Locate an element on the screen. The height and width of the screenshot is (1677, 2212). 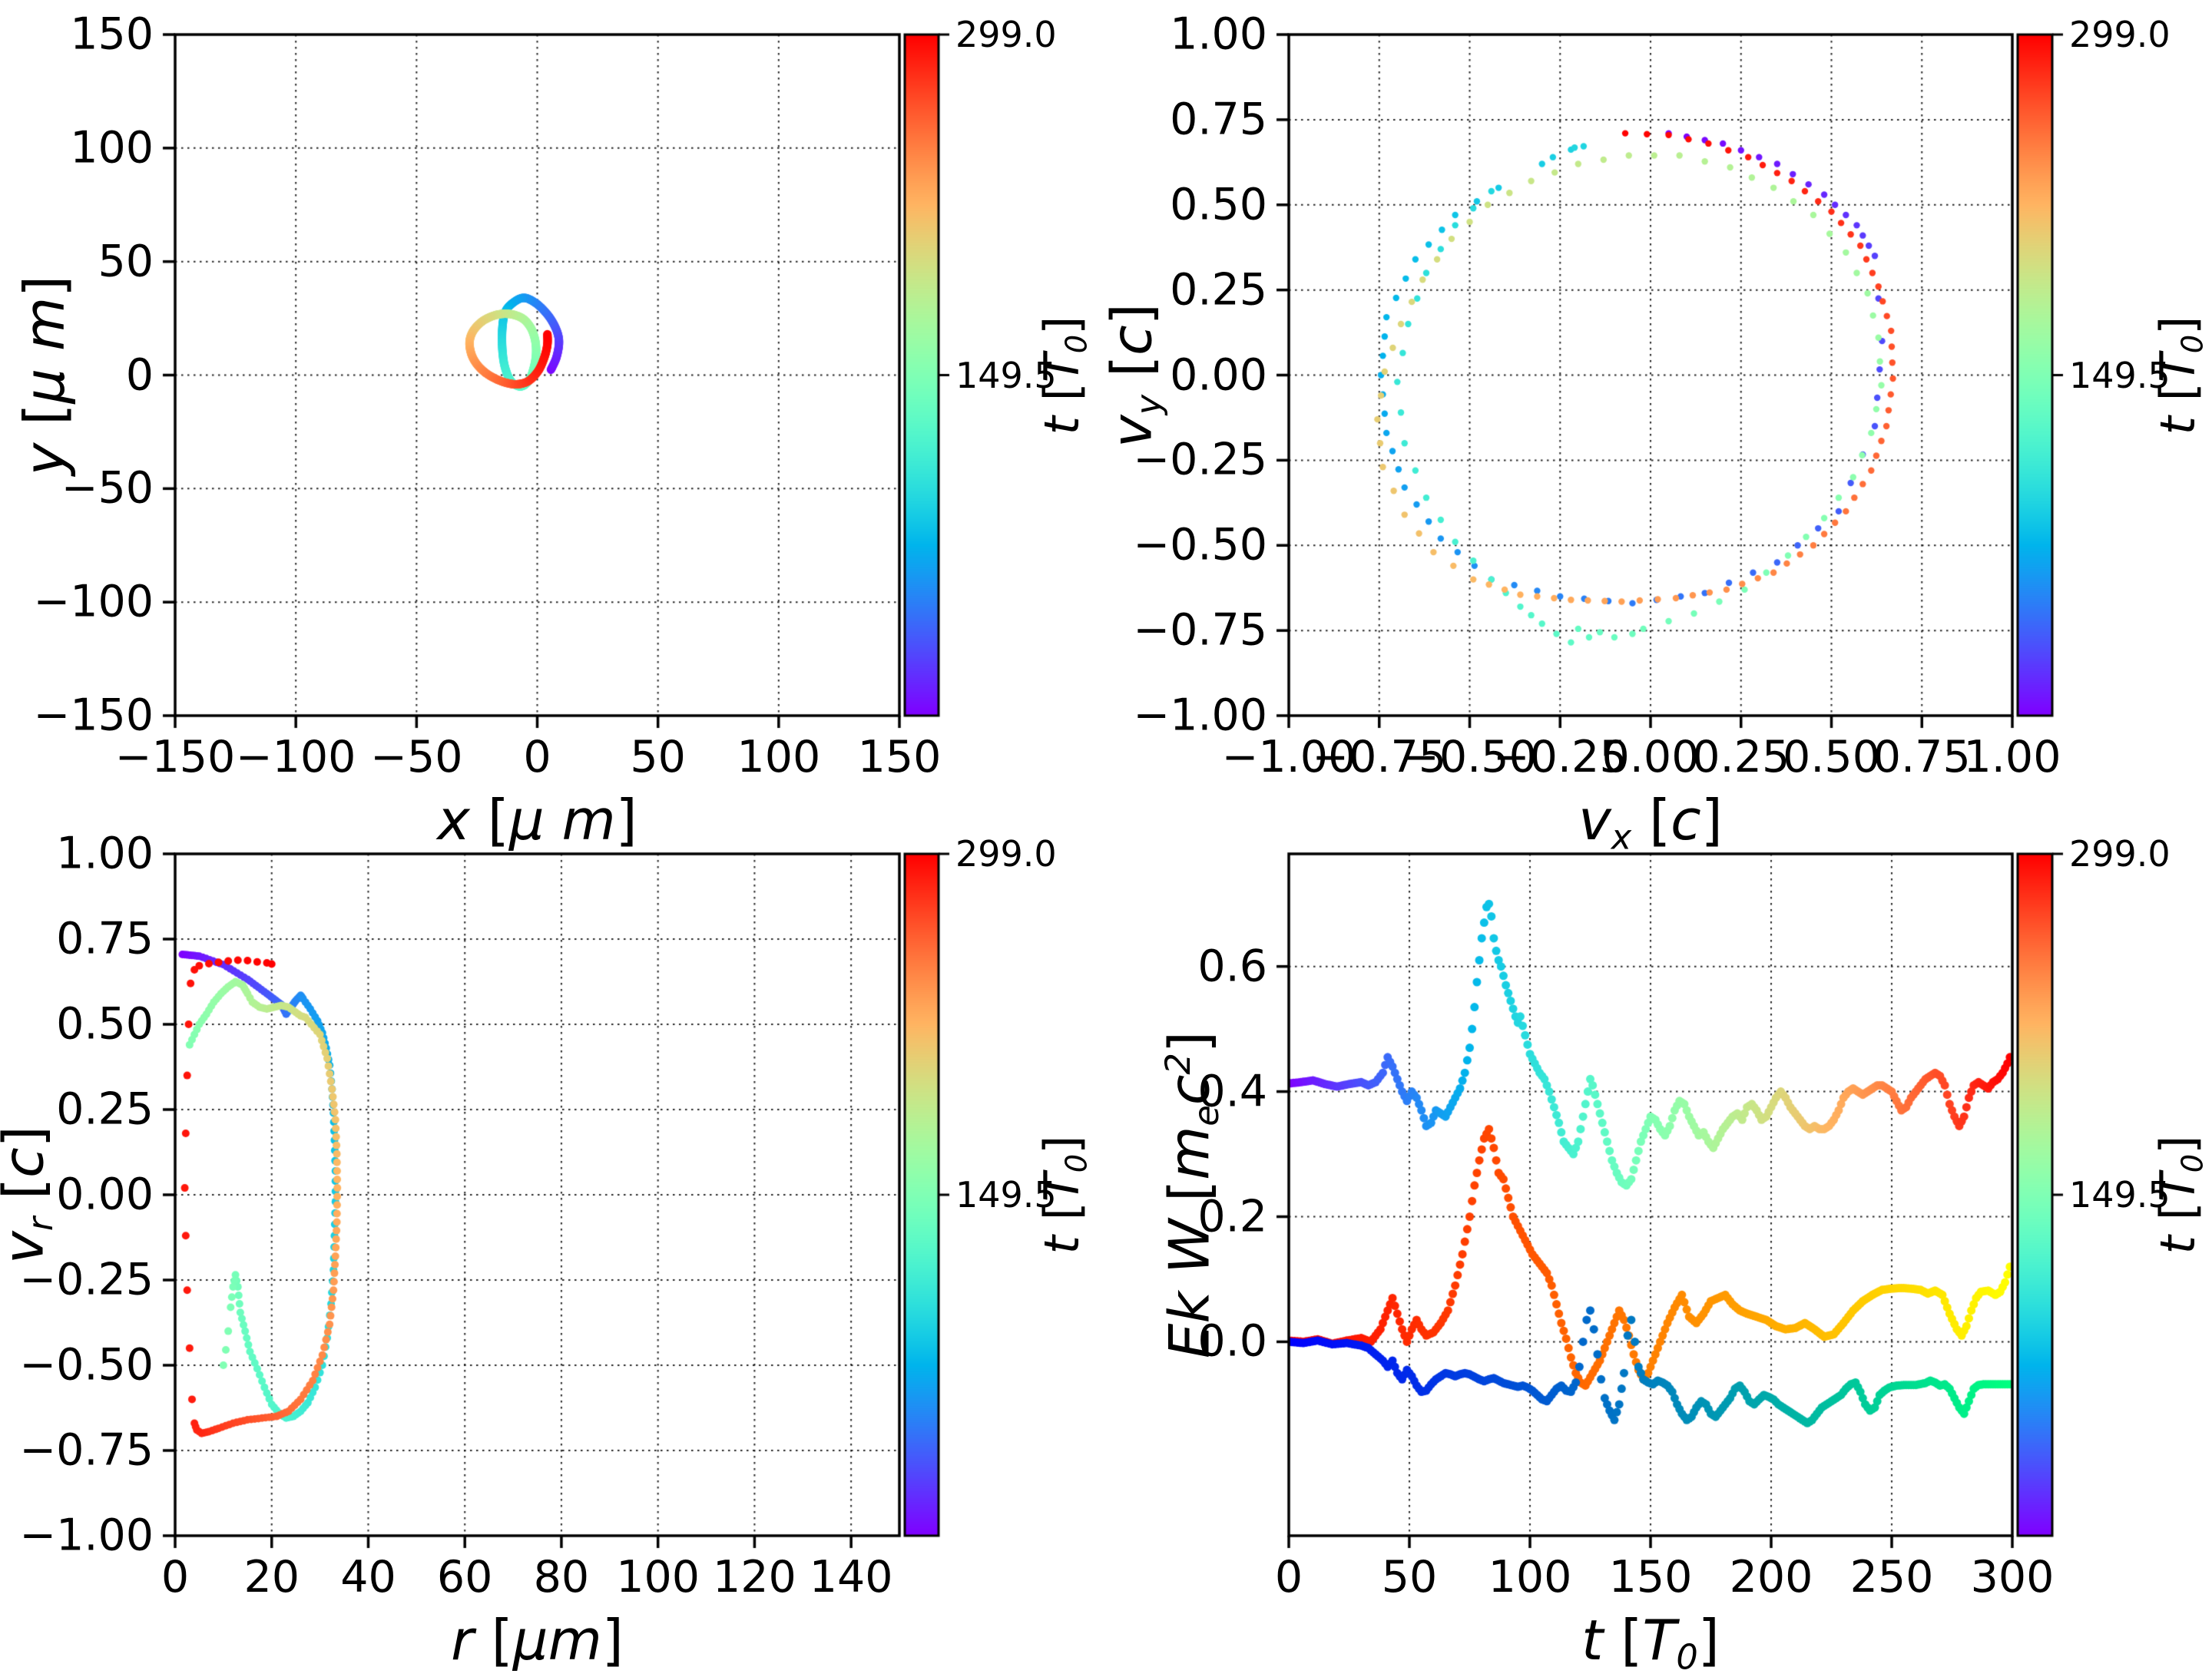
label-segment: x is located at coordinates (453, 820).